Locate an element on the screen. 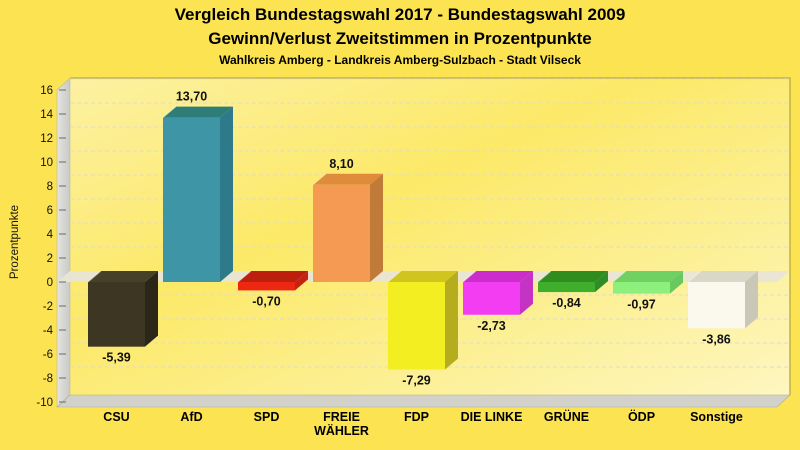  bar-sonstige is located at coordinates (722, 299).